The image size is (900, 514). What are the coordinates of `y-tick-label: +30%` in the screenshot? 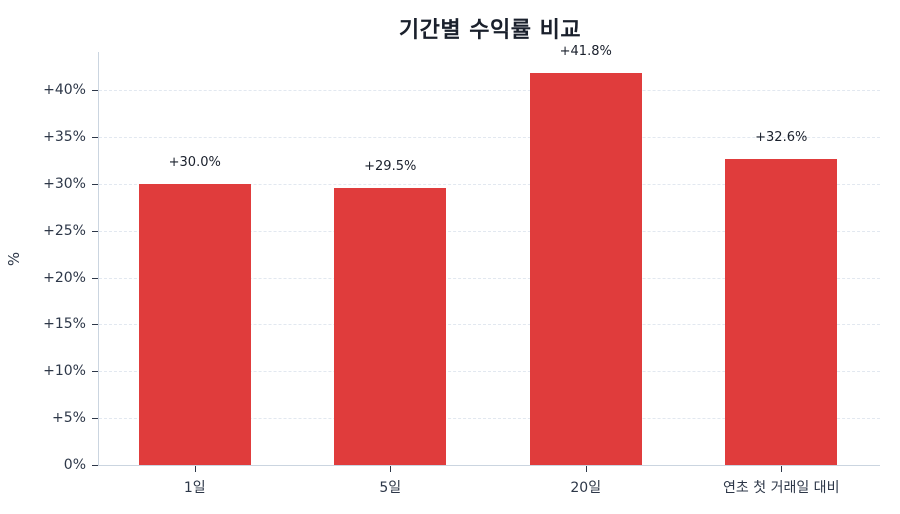 It's located at (64, 183).